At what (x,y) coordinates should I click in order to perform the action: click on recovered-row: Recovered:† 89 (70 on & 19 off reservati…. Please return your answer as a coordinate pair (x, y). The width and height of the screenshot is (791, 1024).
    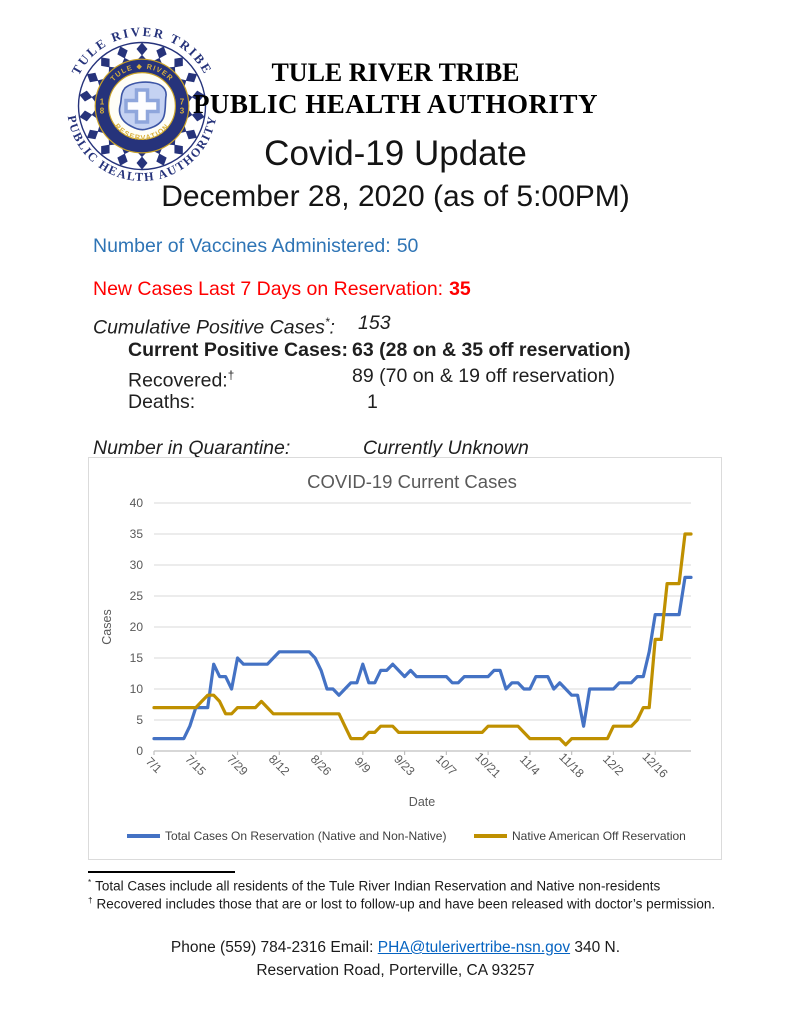
    Looking at the image, I should click on (395, 378).